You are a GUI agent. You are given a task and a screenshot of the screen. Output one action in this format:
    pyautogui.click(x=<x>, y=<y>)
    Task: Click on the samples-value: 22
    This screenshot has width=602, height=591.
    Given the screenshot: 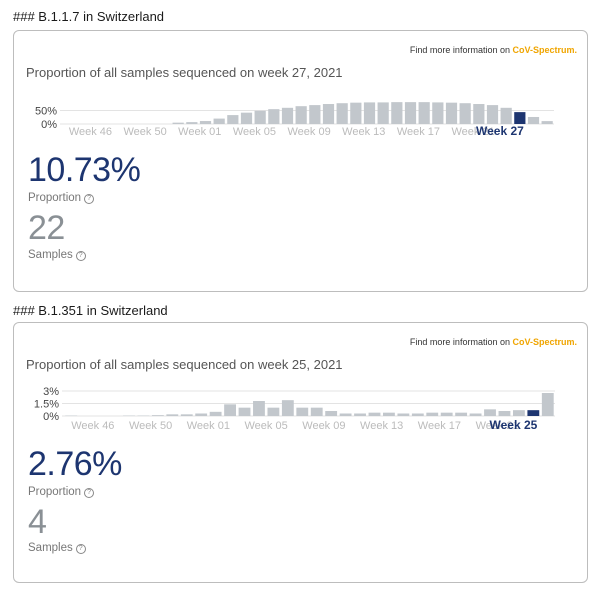 What is the action you would take?
    pyautogui.click(x=46, y=228)
    